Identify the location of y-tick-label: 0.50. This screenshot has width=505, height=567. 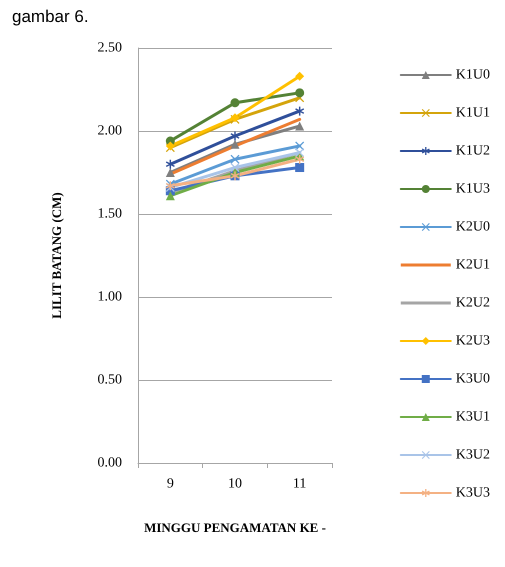
(110, 380).